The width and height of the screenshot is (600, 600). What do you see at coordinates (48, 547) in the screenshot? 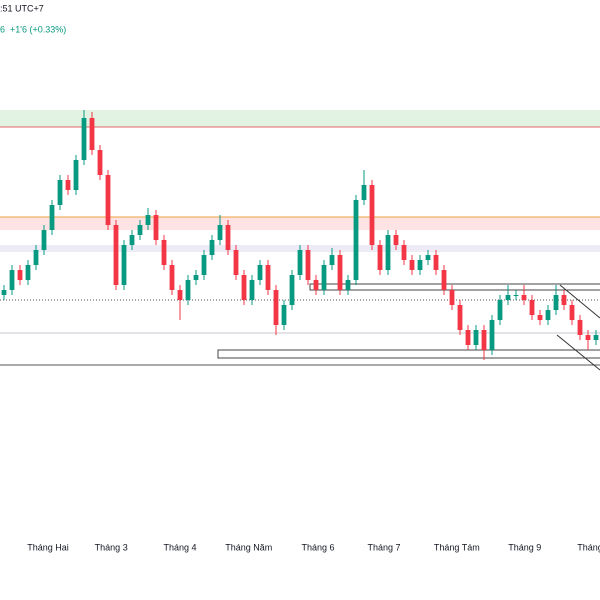
I see `x-tick-label: Tháng Hai` at bounding box center [48, 547].